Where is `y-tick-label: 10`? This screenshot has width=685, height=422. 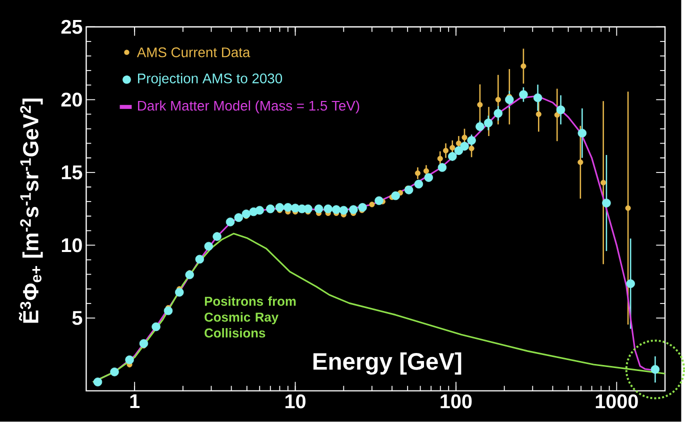 y-tick-label: 10 is located at coordinates (72, 245).